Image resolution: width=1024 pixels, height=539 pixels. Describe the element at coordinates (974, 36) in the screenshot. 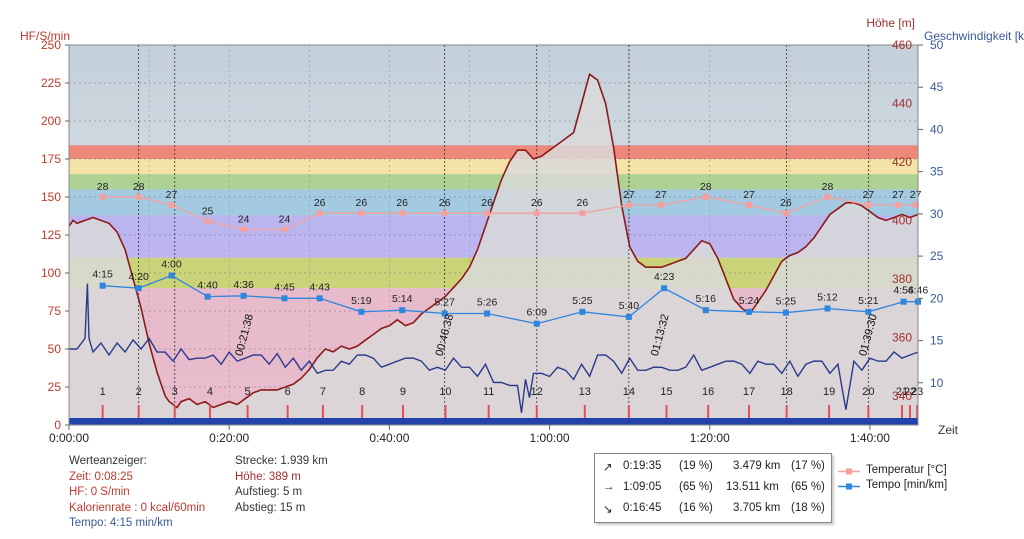

I see `speed-axis-title: Geschwindigkeit [k` at that location.